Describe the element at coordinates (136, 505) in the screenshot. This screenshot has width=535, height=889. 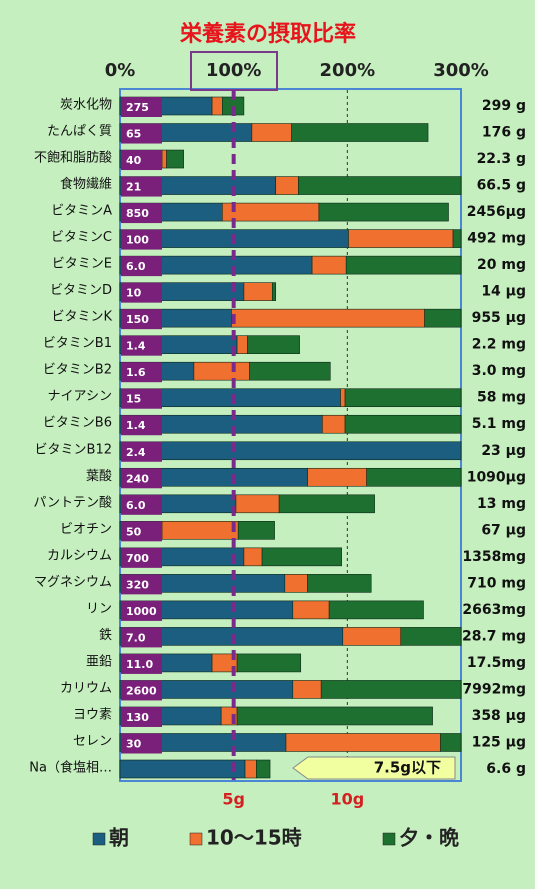
I see `standard-label: 6.0` at that location.